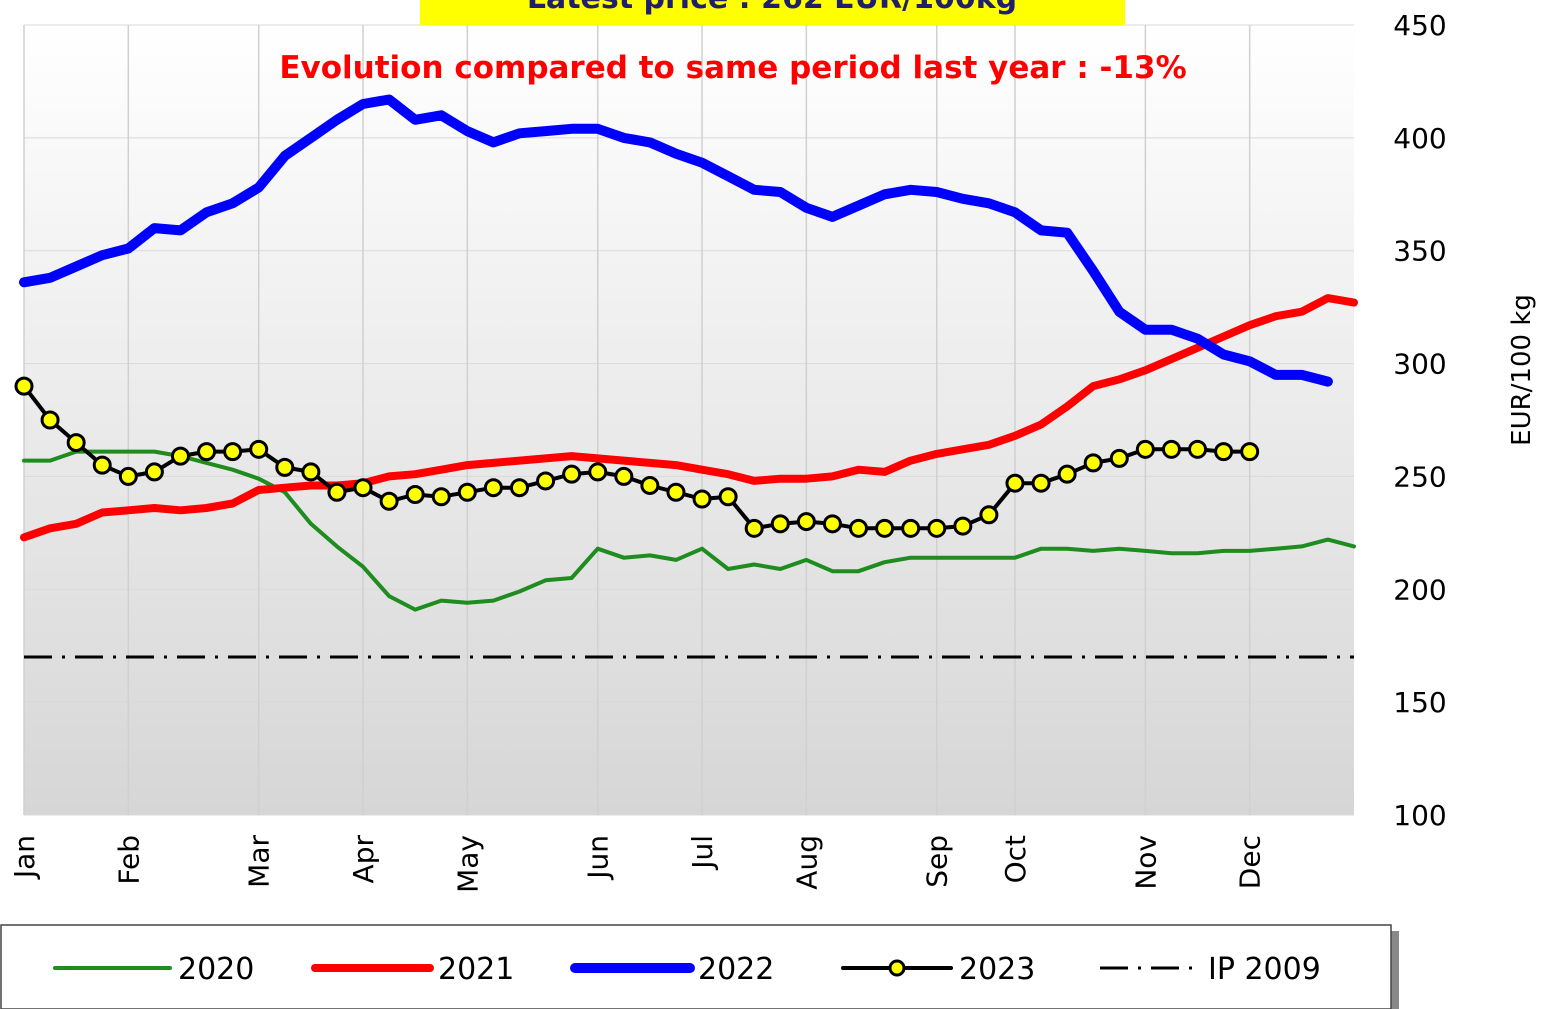 Image resolution: width=1552 pixels, height=1009 pixels. What do you see at coordinates (736, 969) in the screenshot?
I see `legend-label: 2022` at bounding box center [736, 969].